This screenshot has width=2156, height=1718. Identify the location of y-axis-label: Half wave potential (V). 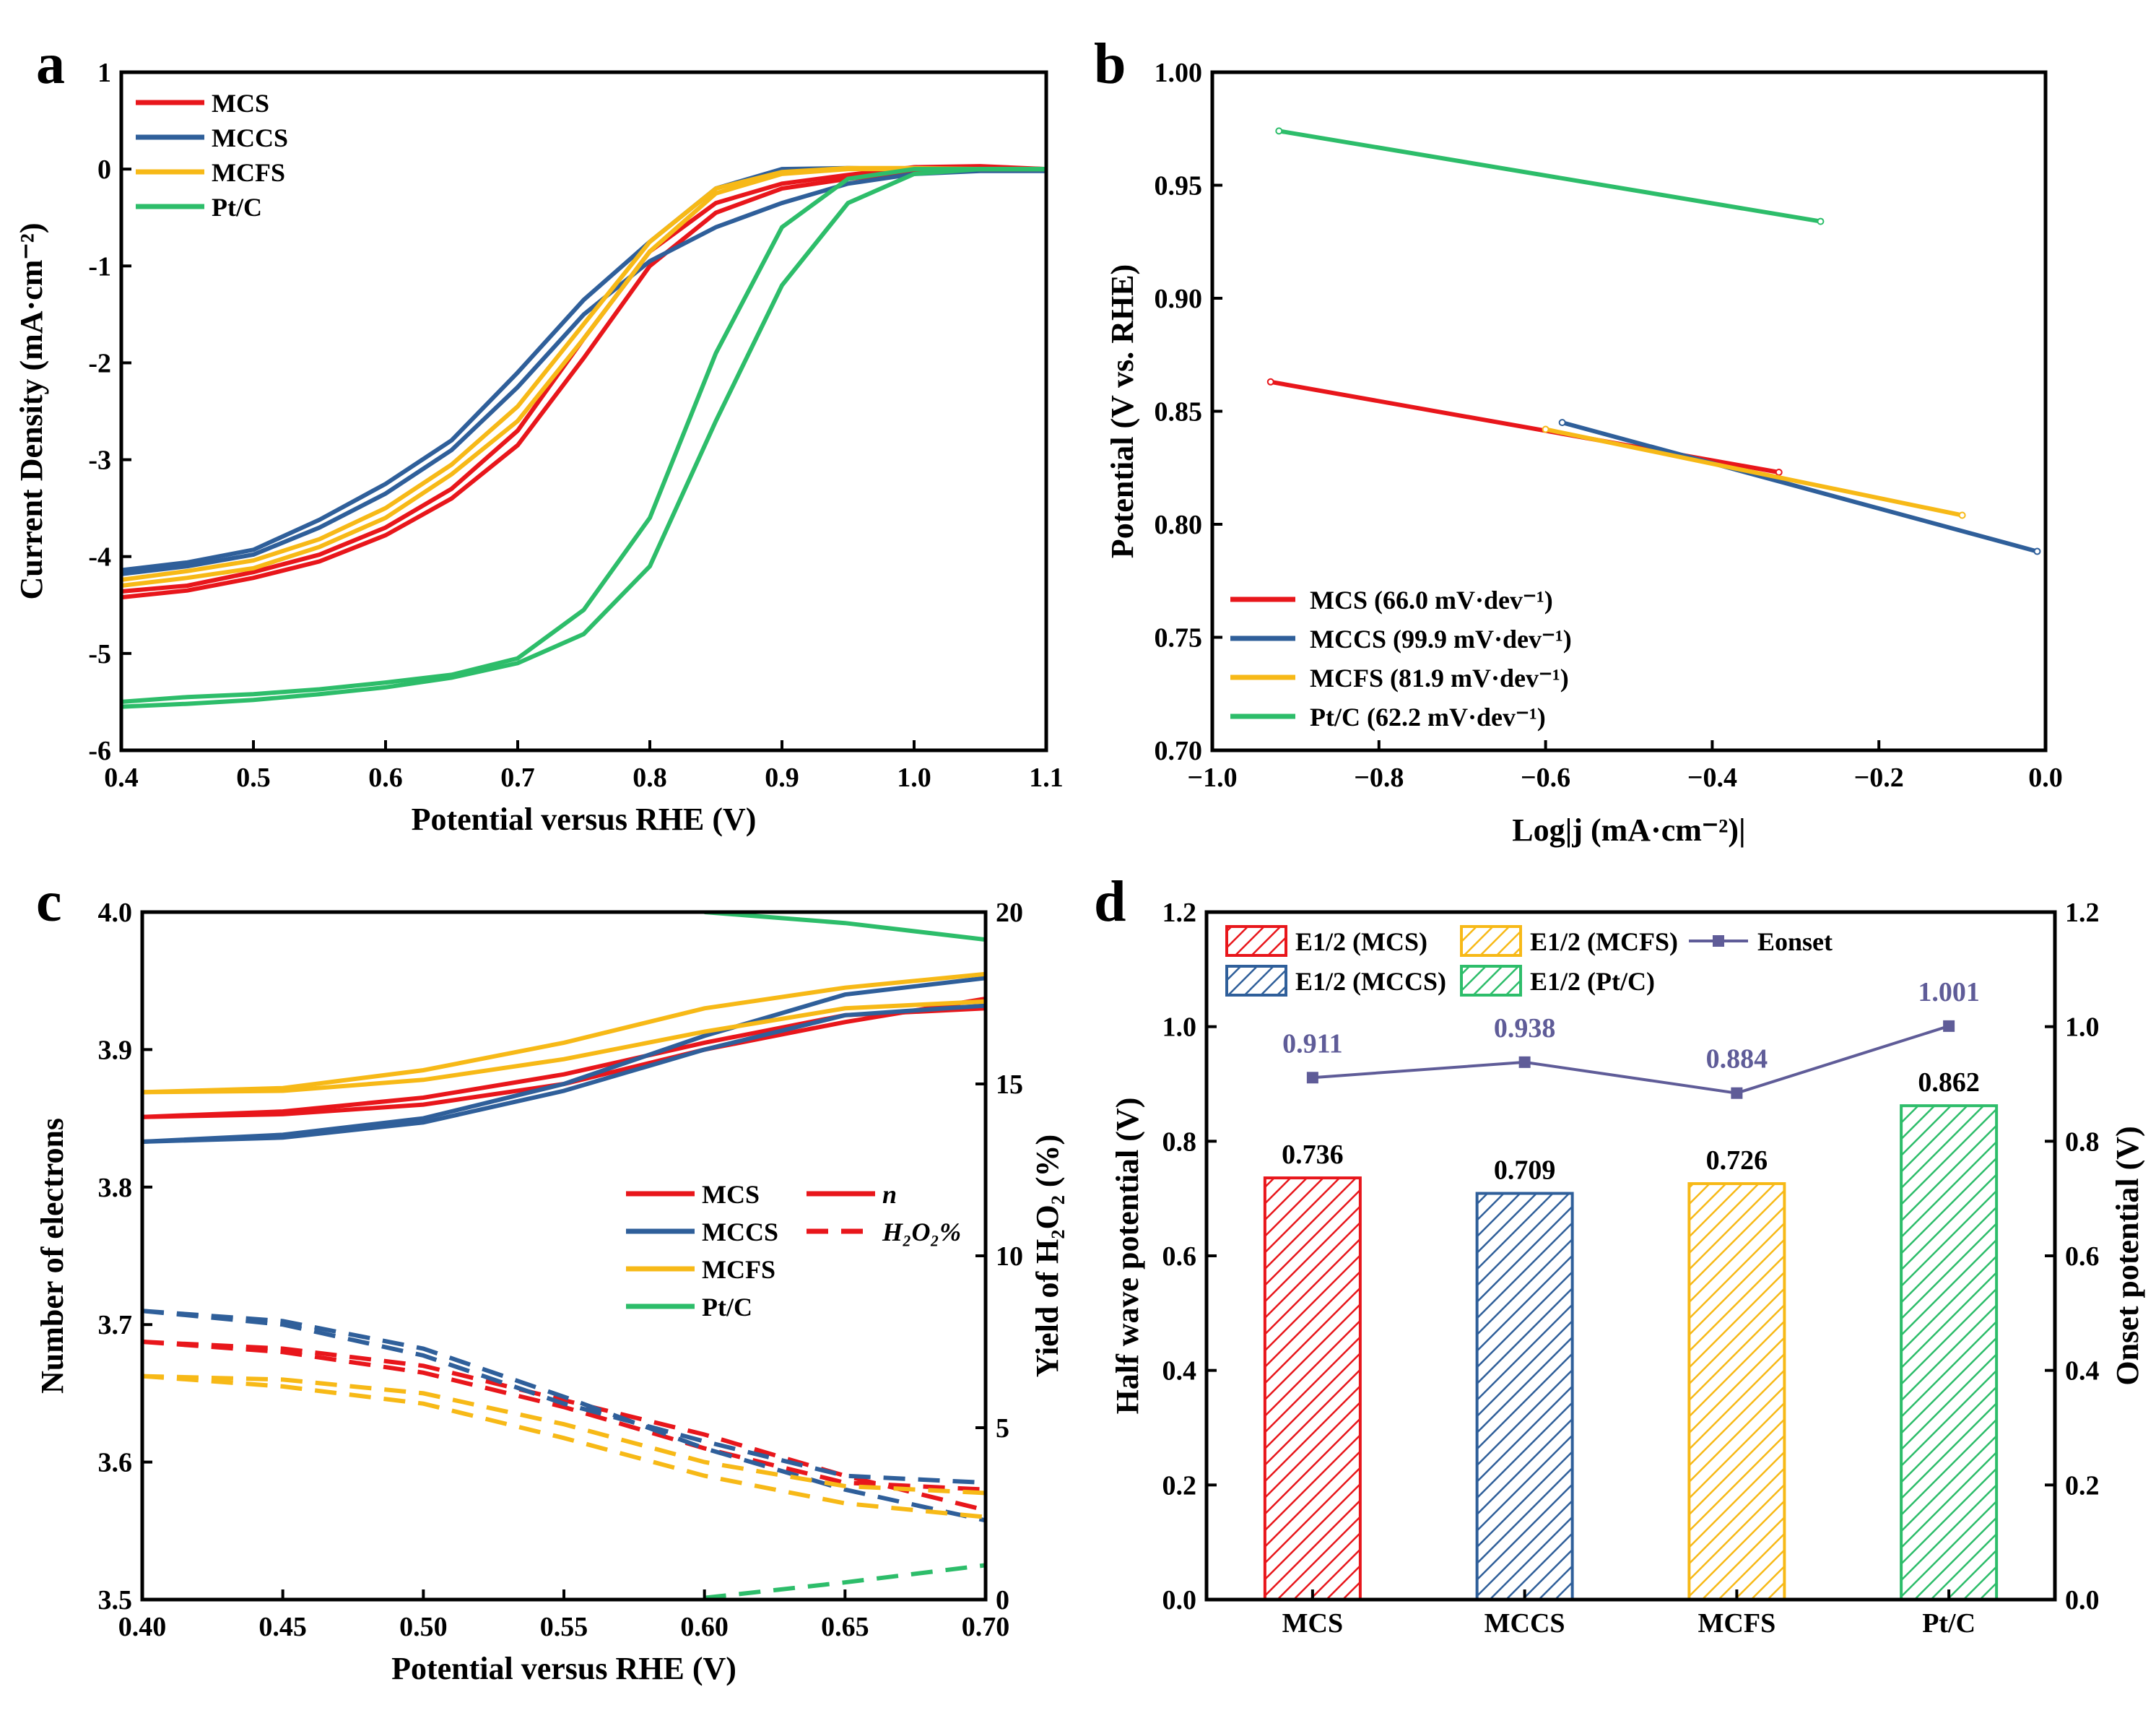
(1127, 1256).